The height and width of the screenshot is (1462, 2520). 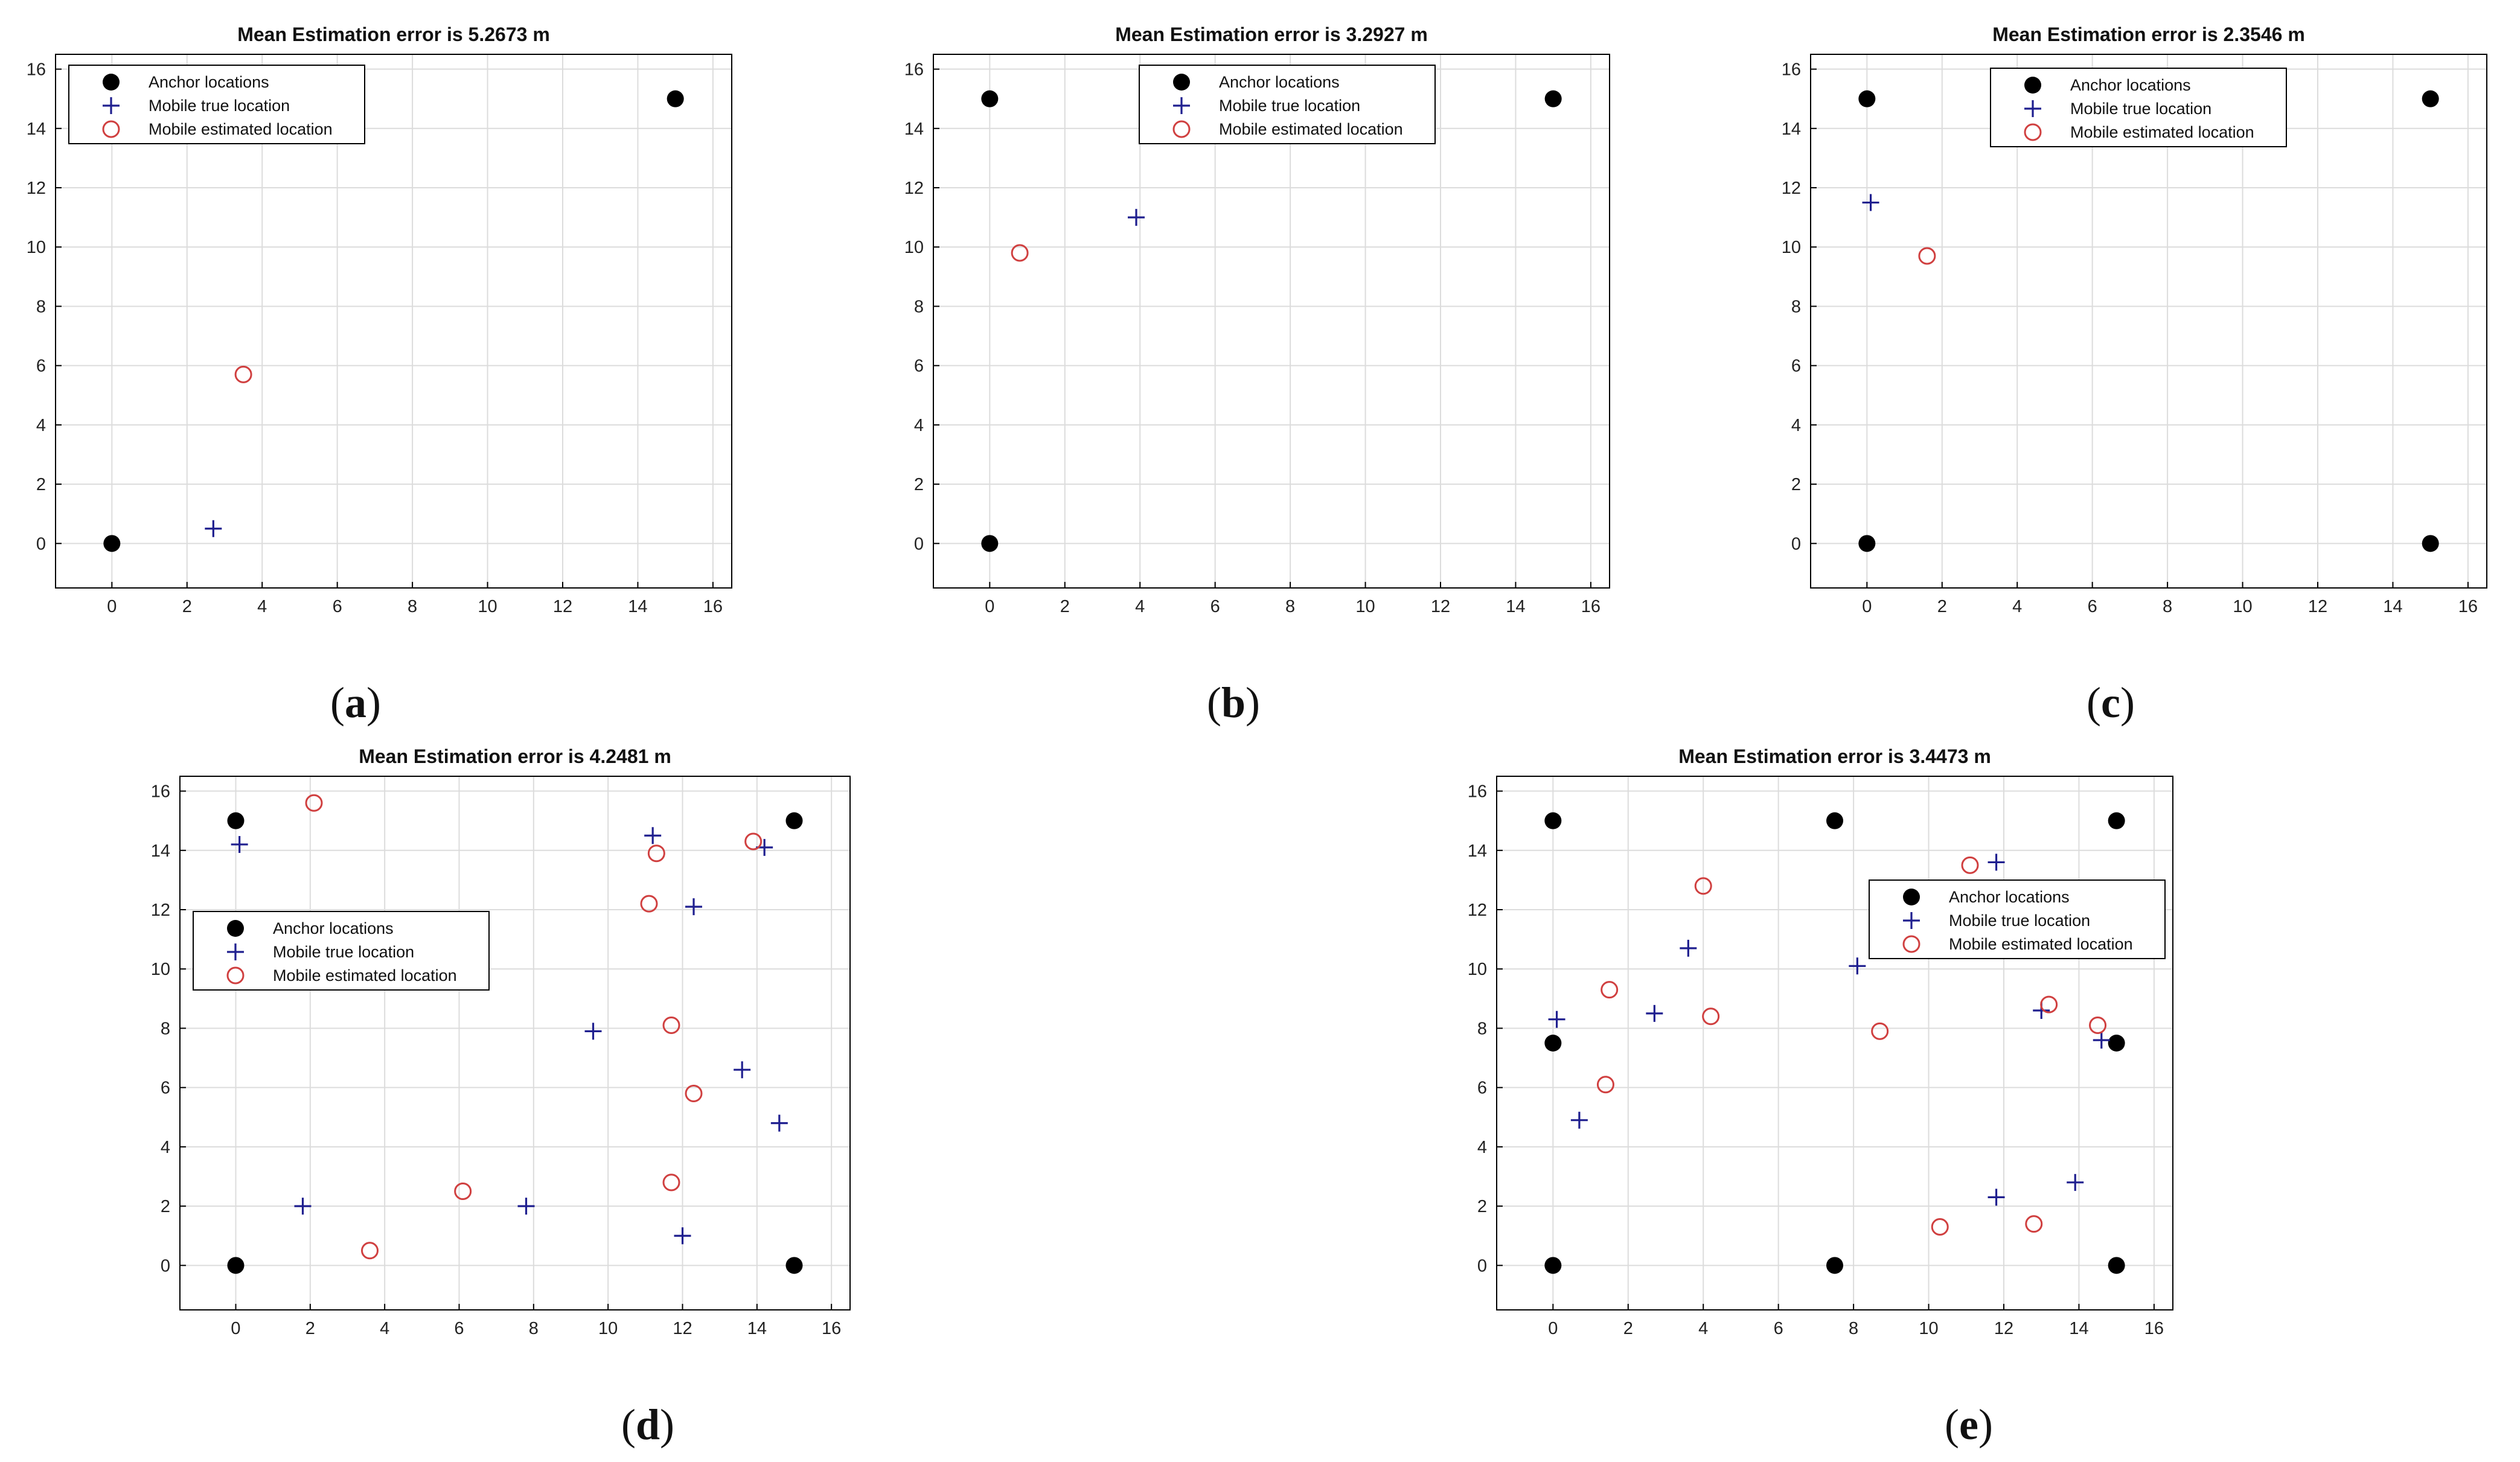 What do you see at coordinates (2149, 34) in the screenshot?
I see `chart-title: Mean Estimation error is 2.3546 m` at bounding box center [2149, 34].